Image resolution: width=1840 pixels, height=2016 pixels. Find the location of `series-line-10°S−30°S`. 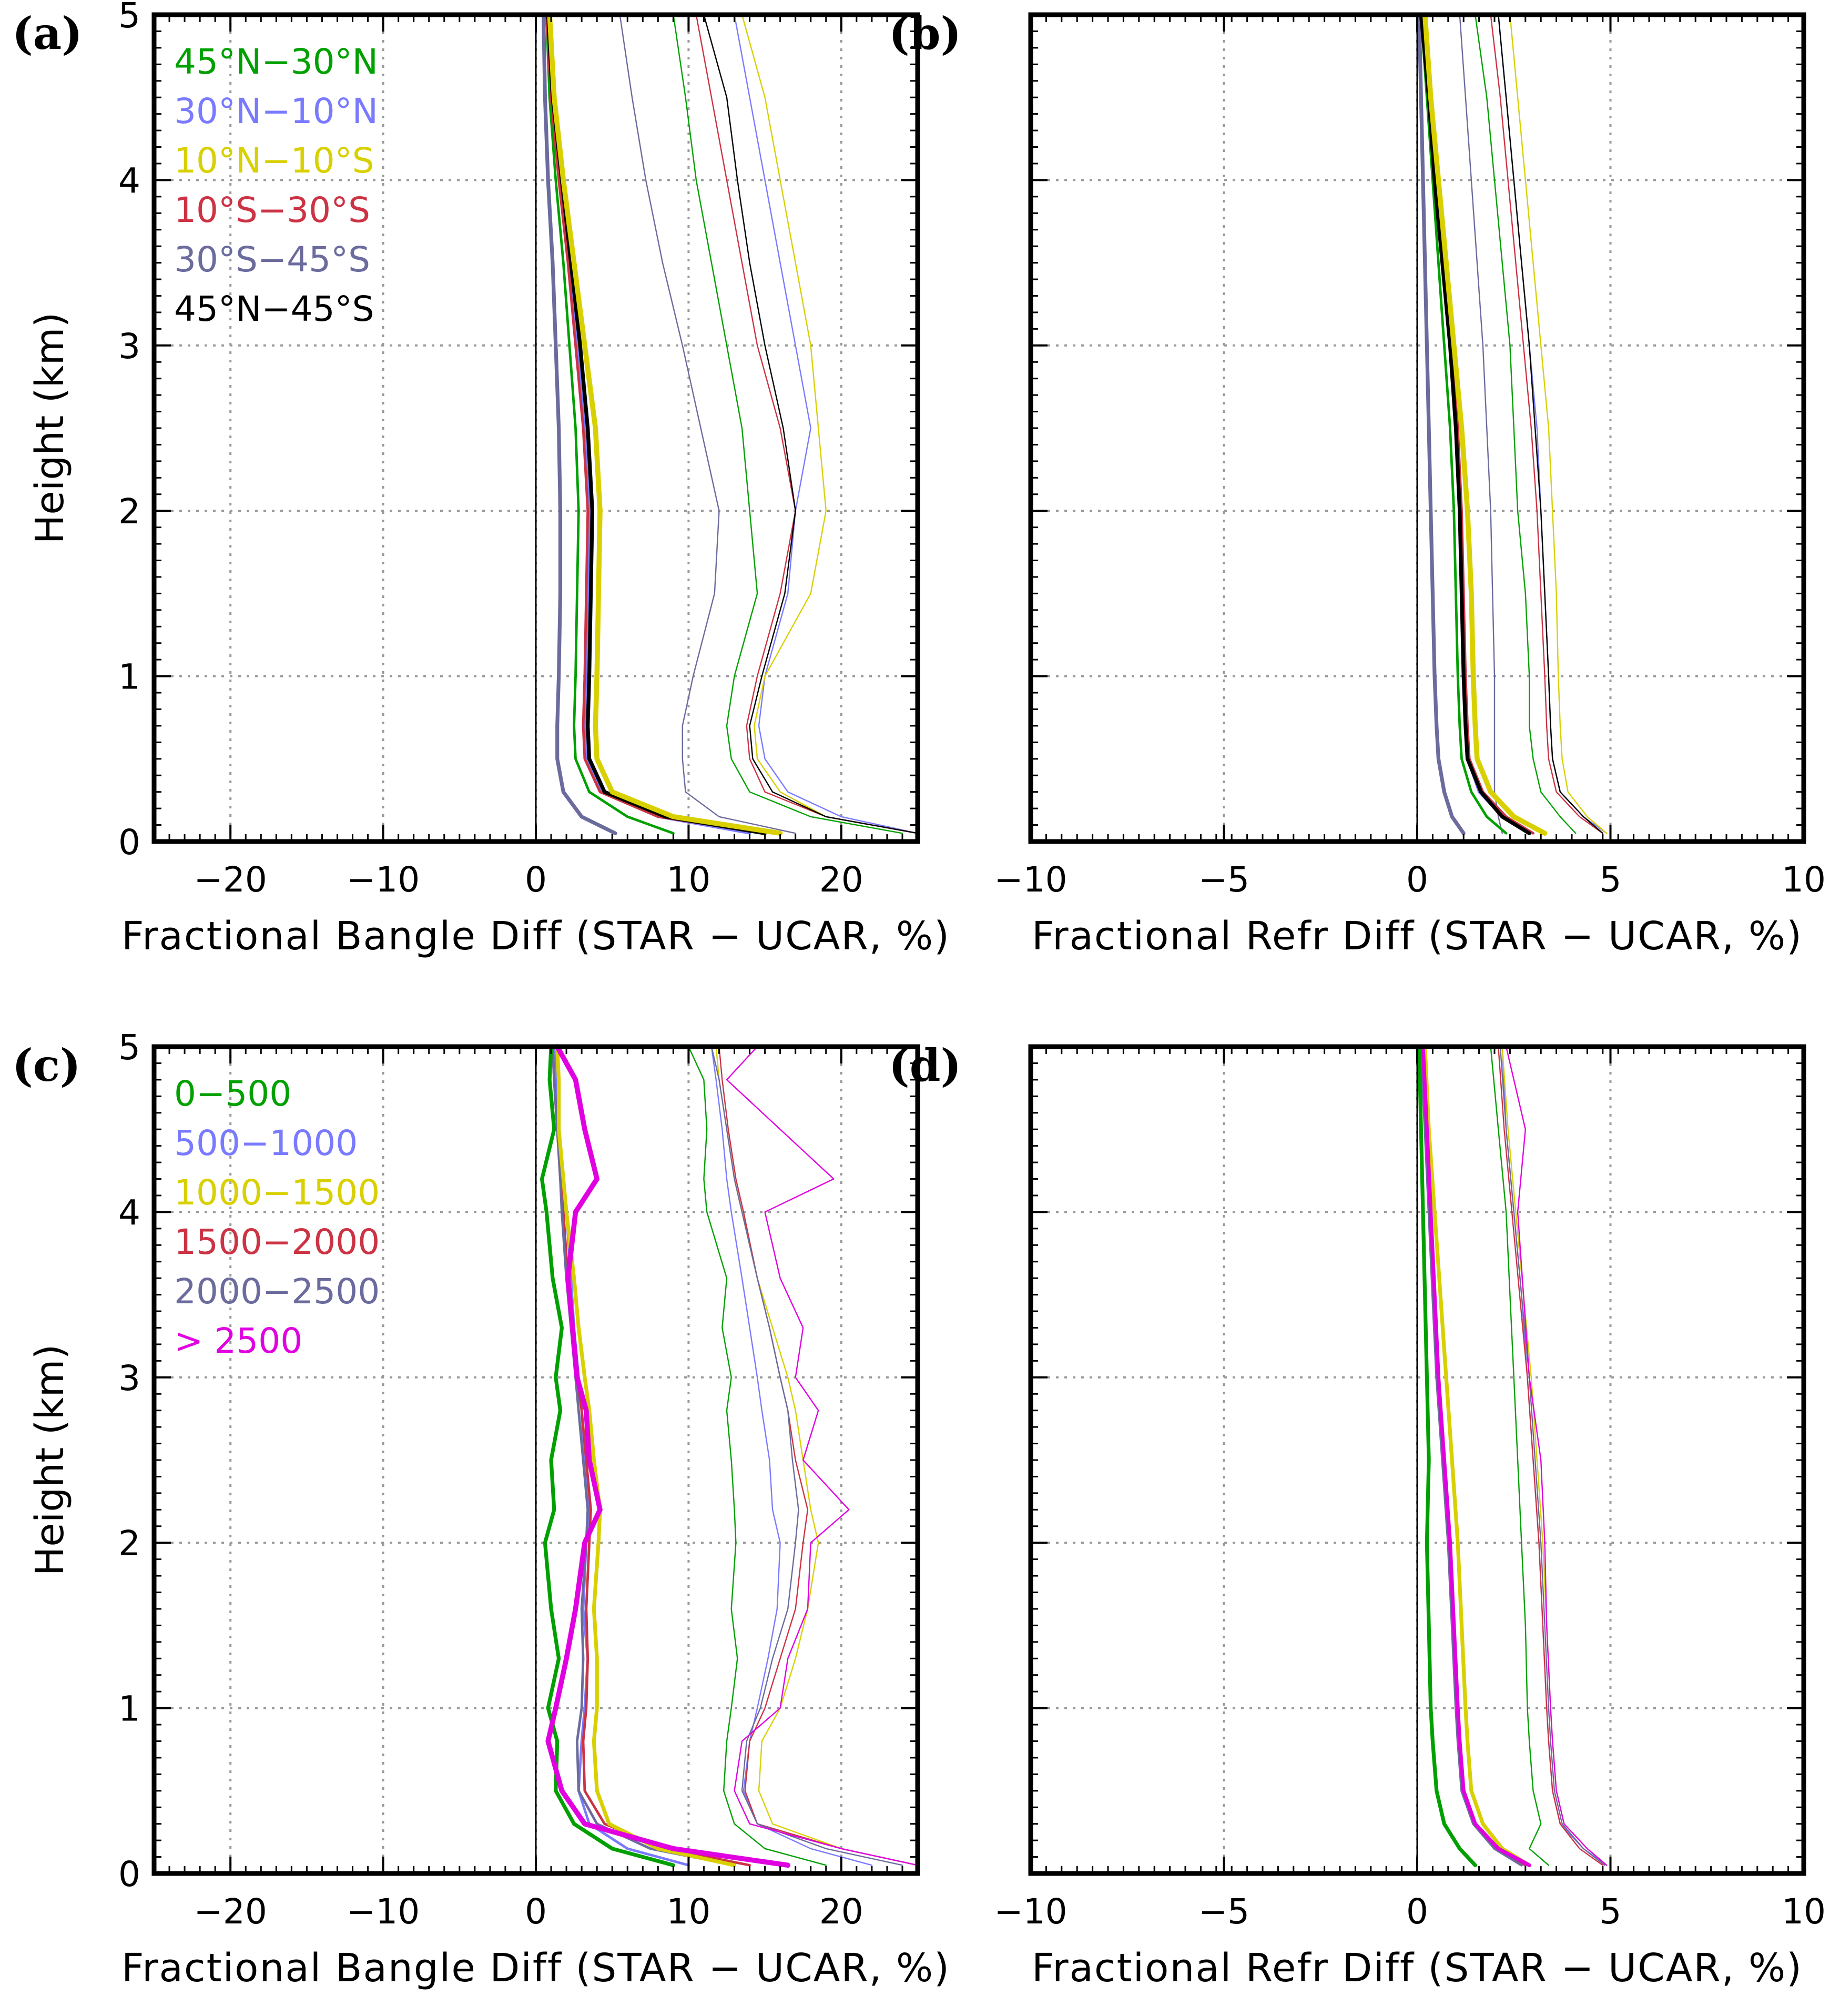

series-line-10°S−30°S is located at coordinates (655, 424).